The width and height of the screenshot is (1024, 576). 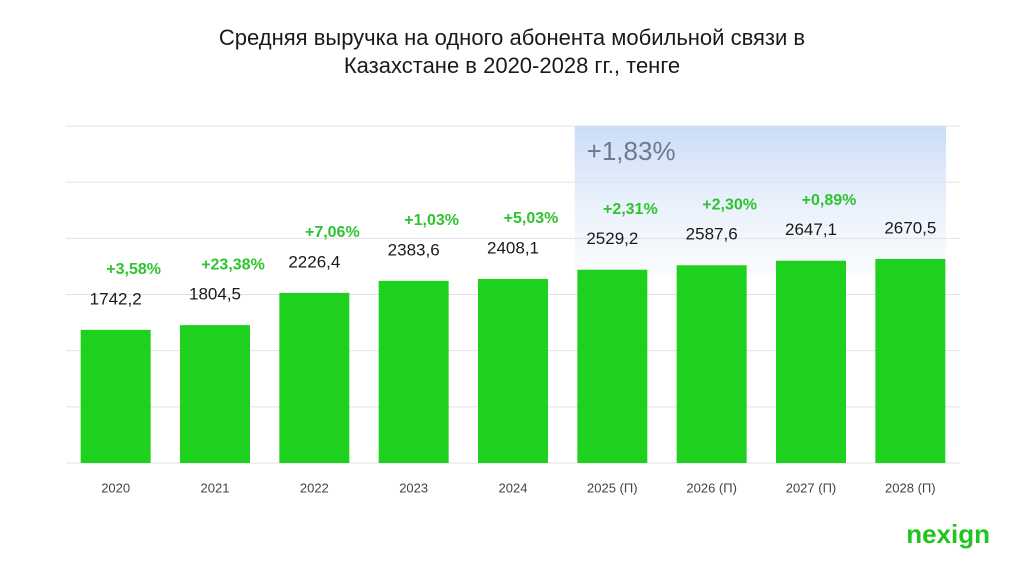 What do you see at coordinates (413, 487) in the screenshot?
I see `x-tick-label: 2023` at bounding box center [413, 487].